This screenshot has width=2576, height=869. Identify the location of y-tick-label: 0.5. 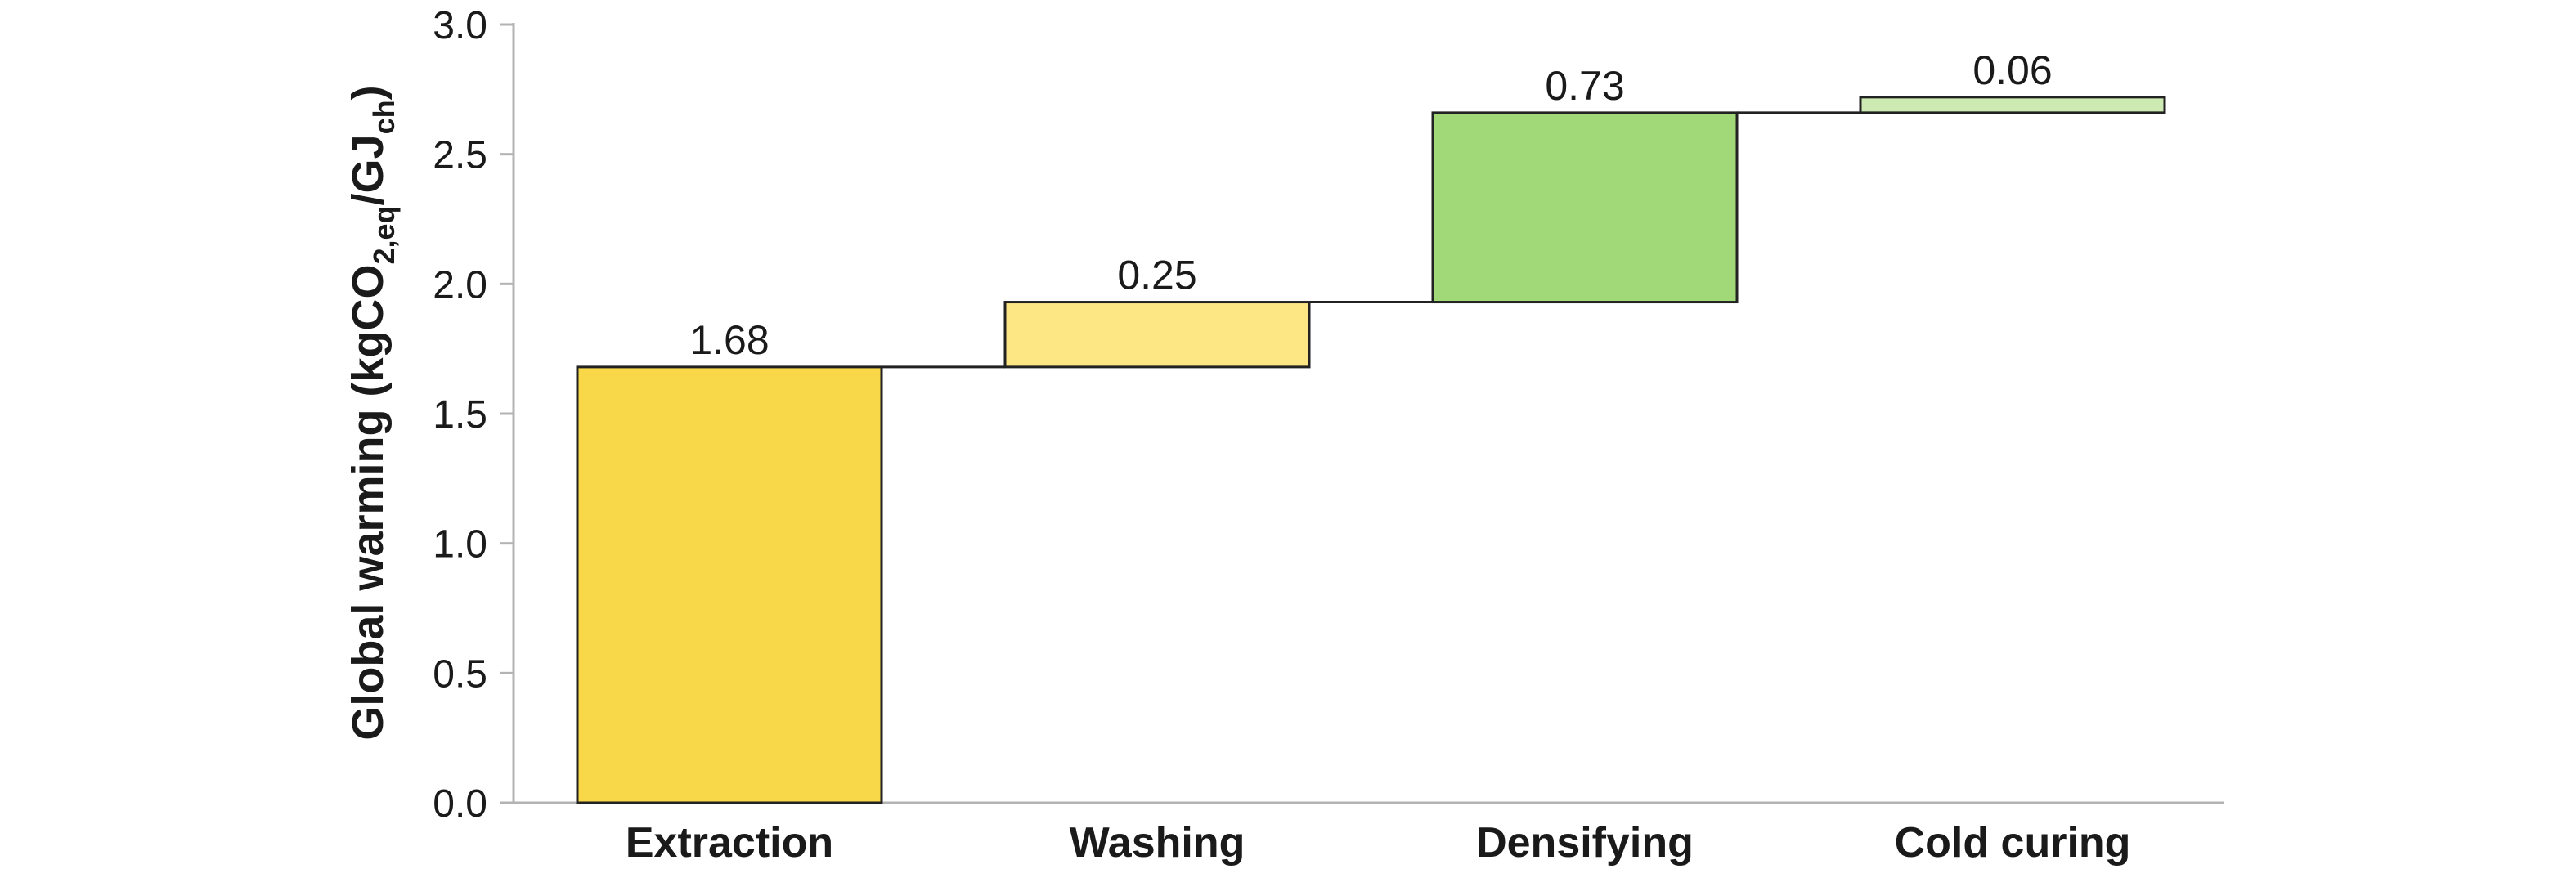
(460, 674).